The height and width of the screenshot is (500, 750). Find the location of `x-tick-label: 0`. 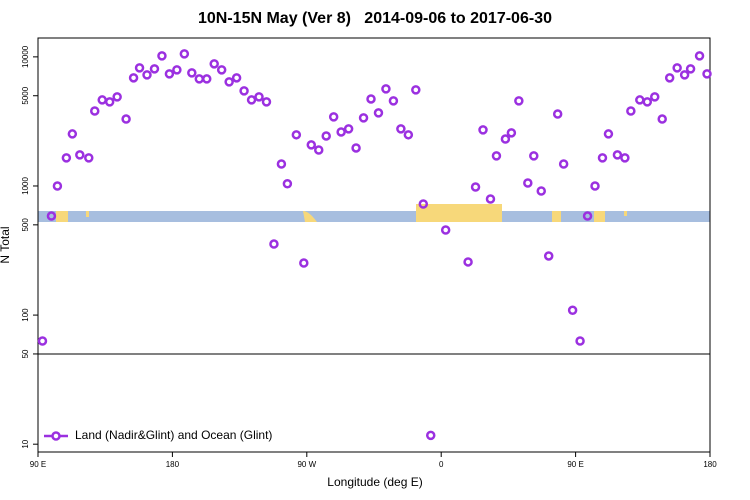

x-tick-label: 0 is located at coordinates (441, 464).